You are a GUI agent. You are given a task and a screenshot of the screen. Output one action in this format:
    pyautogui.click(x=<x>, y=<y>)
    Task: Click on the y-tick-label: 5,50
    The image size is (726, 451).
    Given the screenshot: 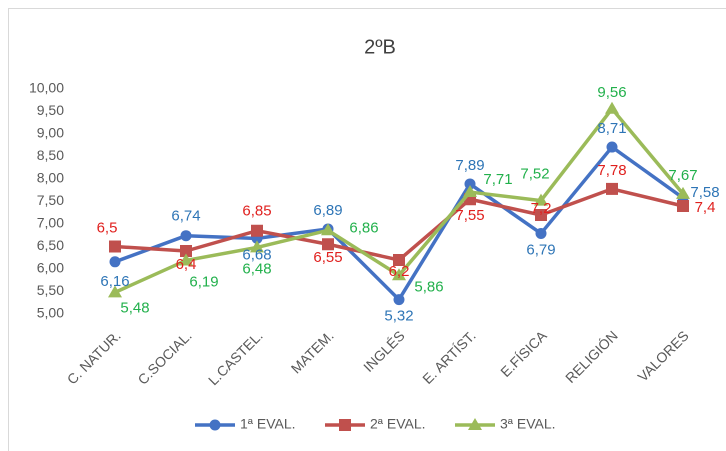 What is the action you would take?
    pyautogui.click(x=50, y=290)
    